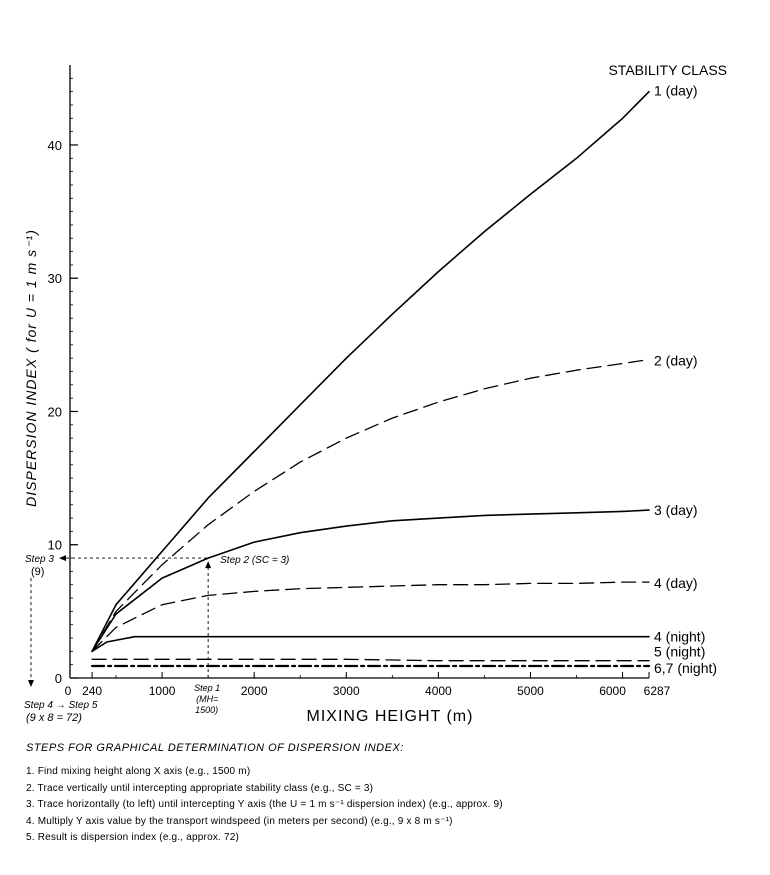  Describe the element at coordinates (685, 668) in the screenshot. I see `series-label-7: 6,7 (night)` at that location.